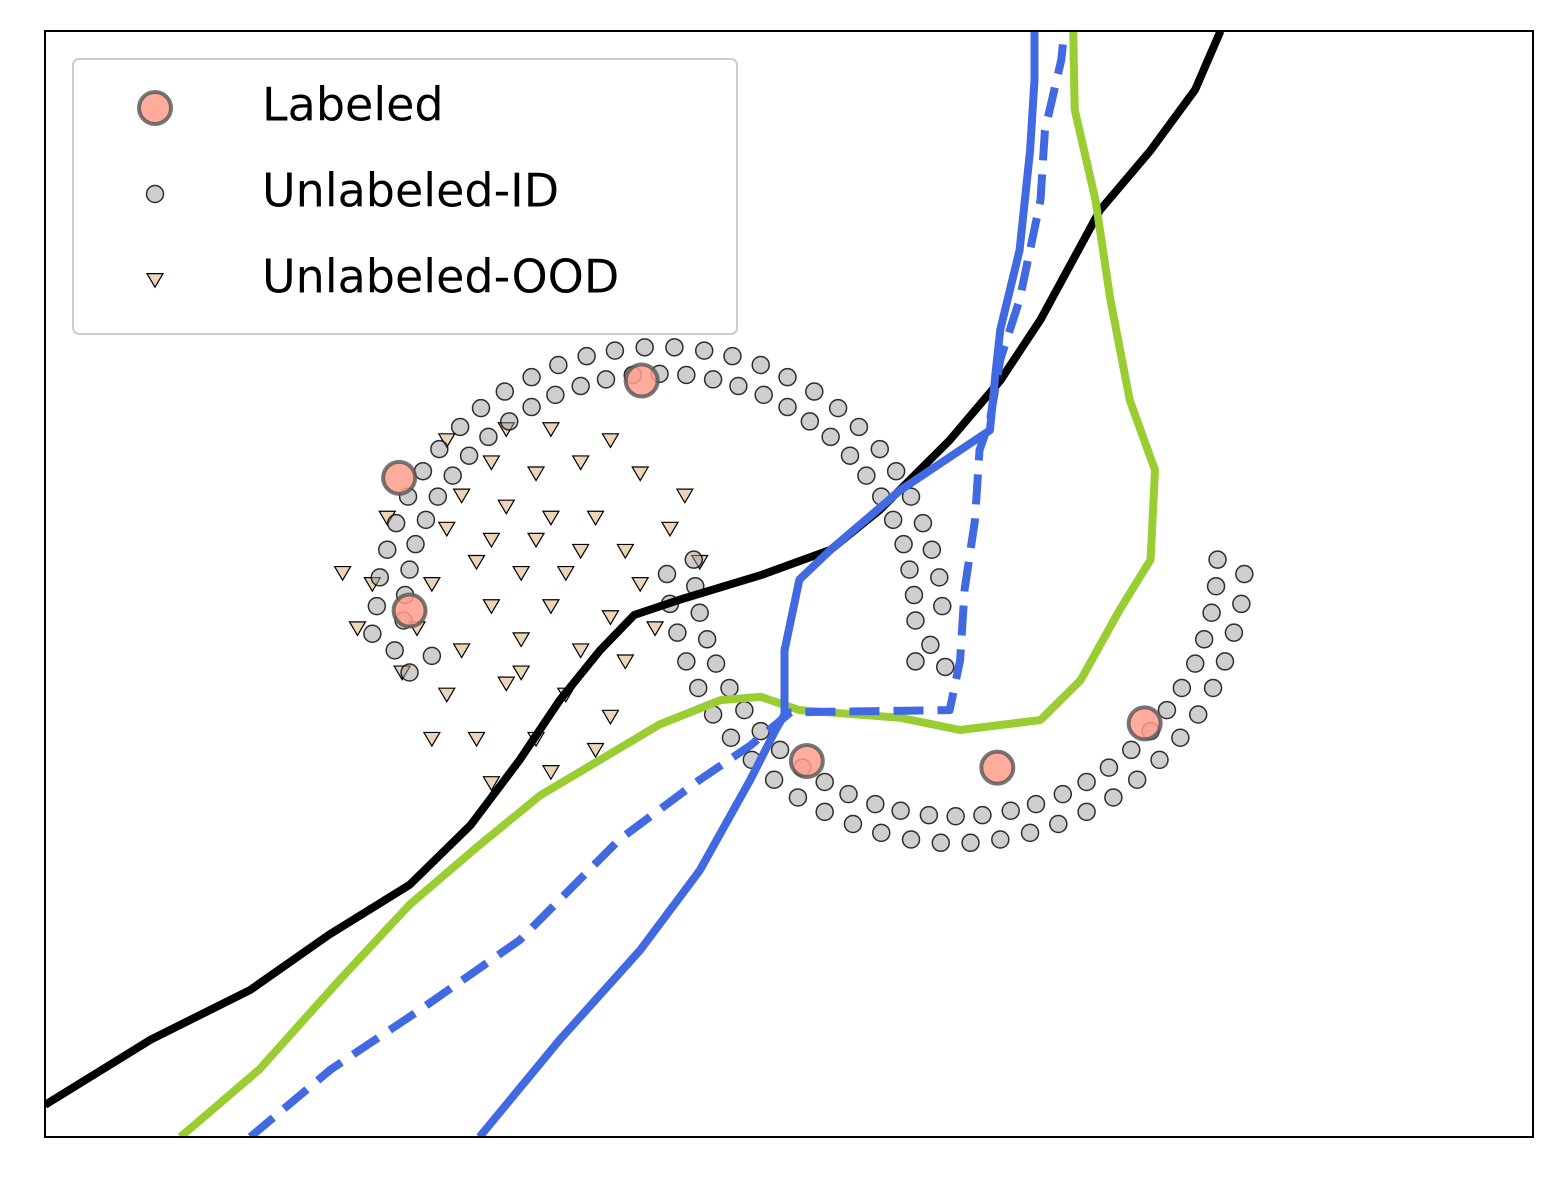 The height and width of the screenshot is (1183, 1562). I want to click on legend: Labeled Unlabeled-ID Unlabeled-OOD, so click(405, 196).